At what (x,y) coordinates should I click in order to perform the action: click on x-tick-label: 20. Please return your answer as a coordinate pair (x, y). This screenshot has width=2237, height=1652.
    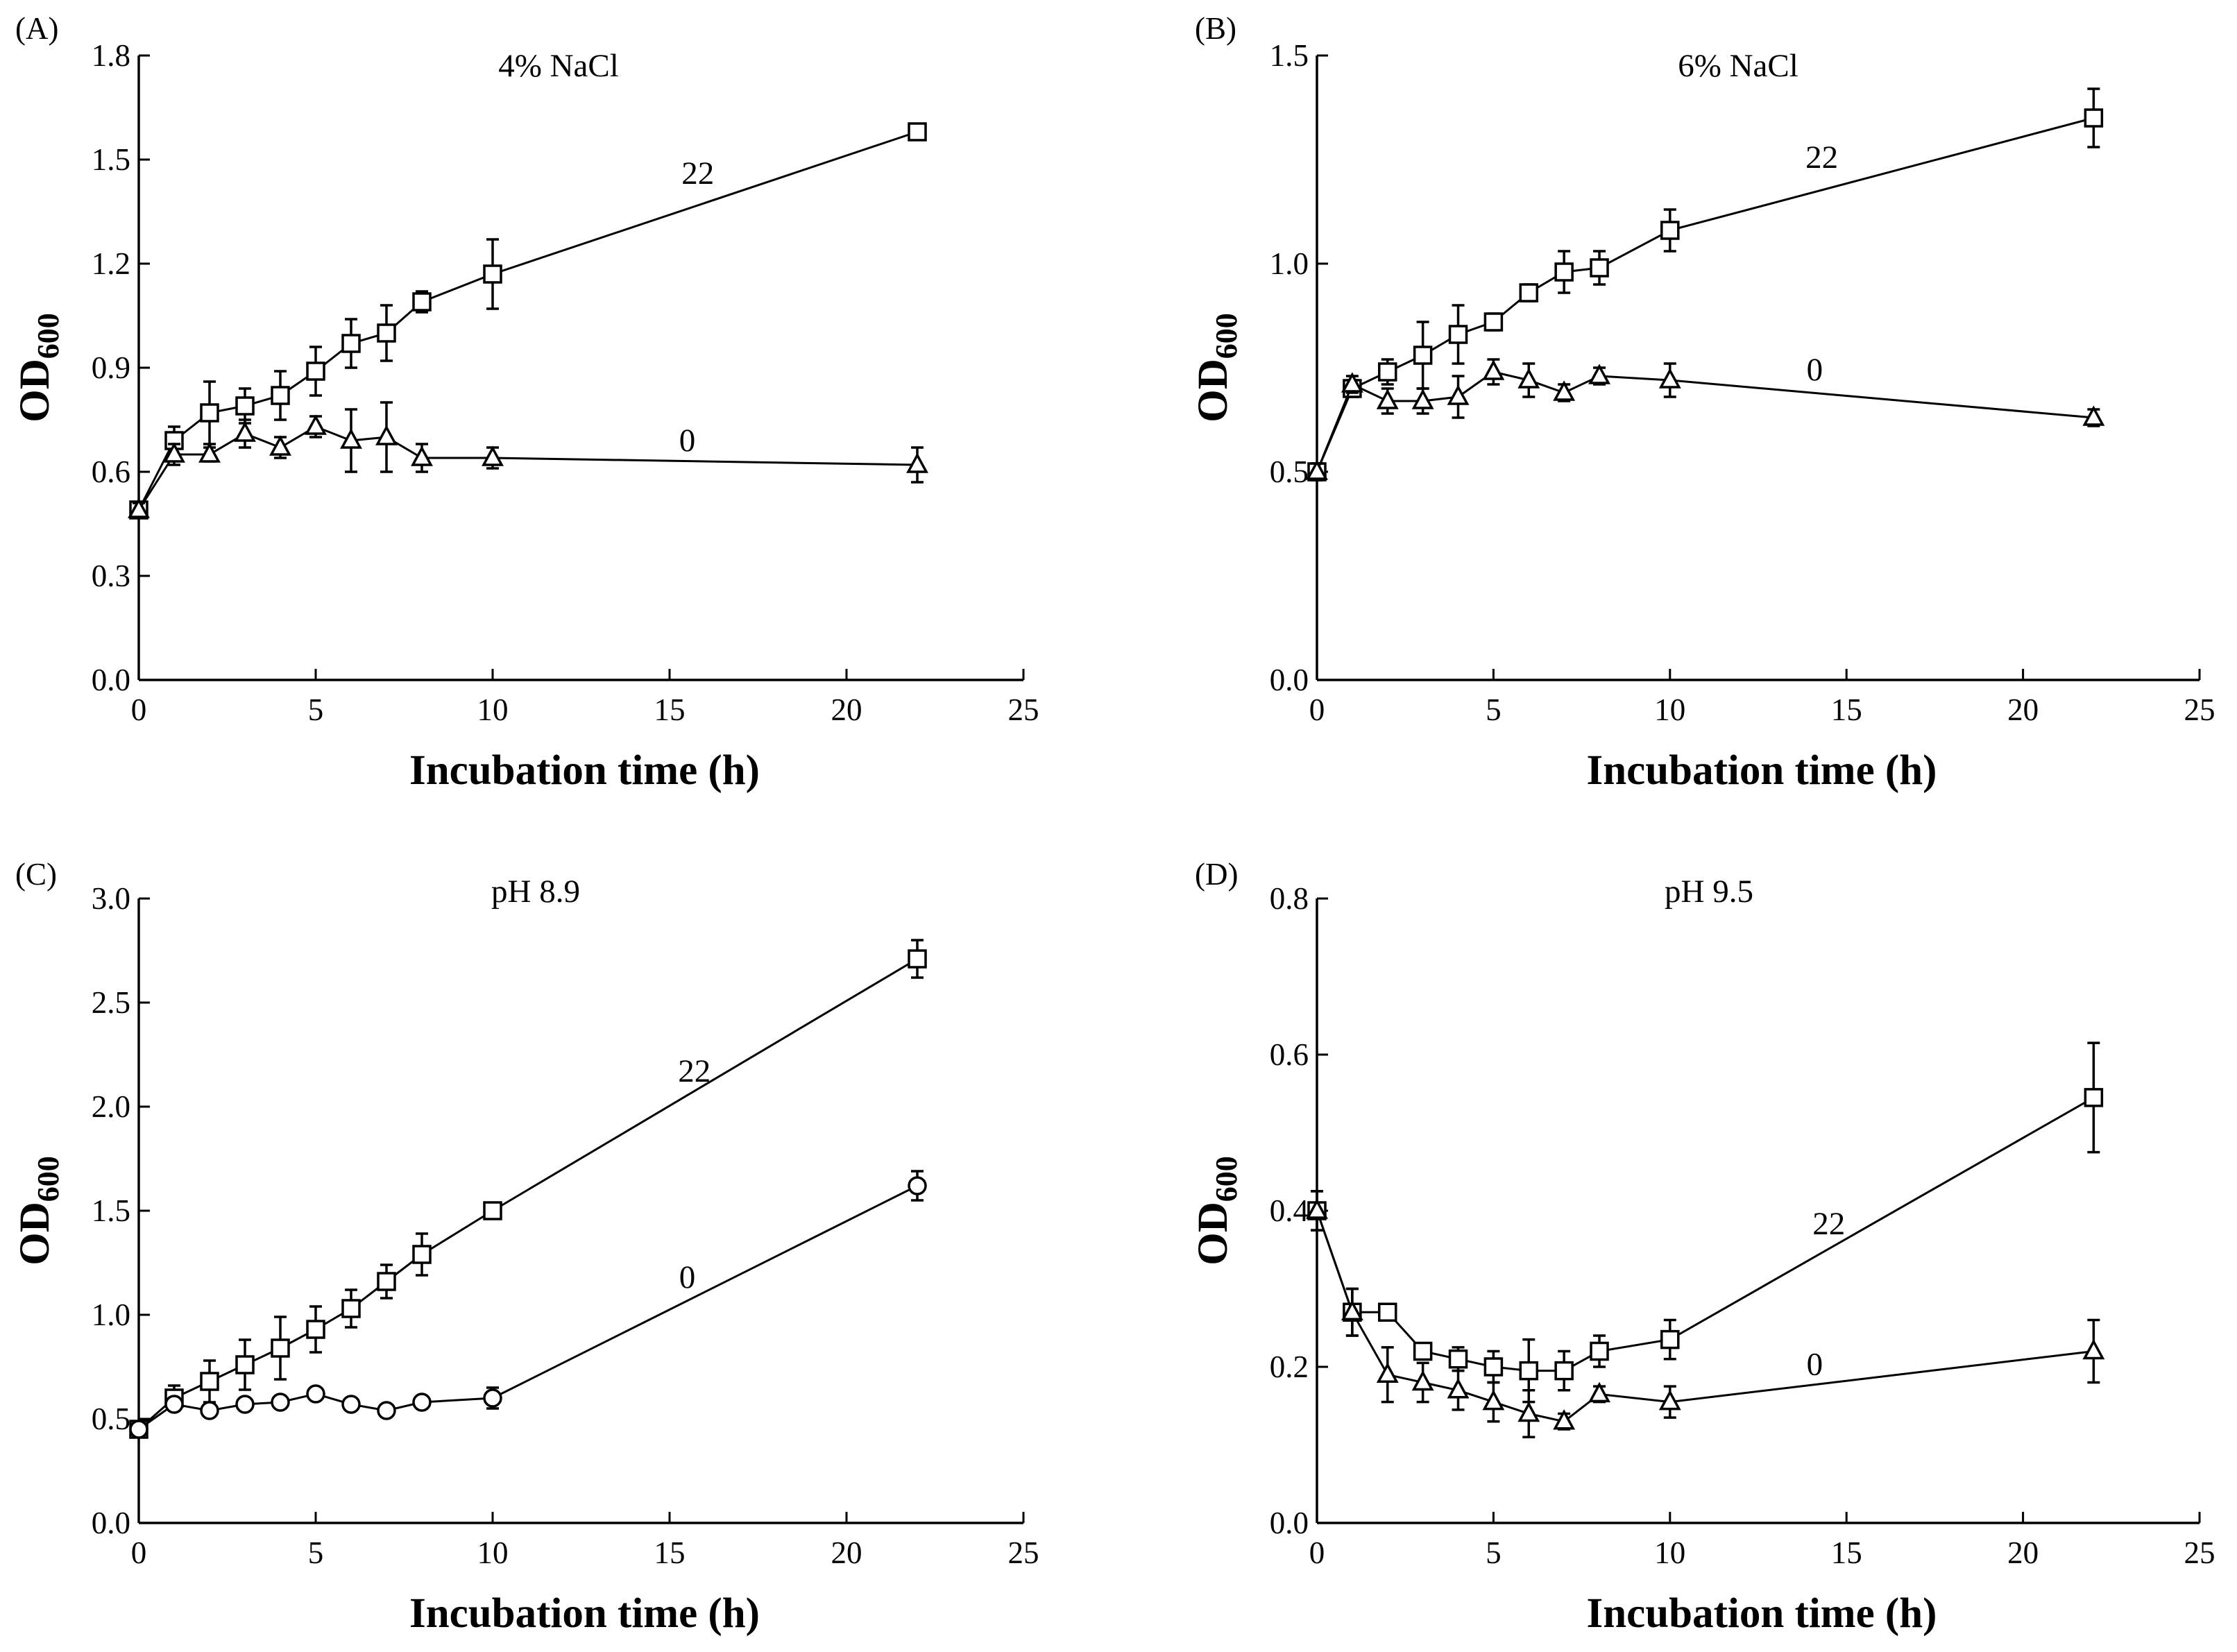
    Looking at the image, I should click on (846, 1552).